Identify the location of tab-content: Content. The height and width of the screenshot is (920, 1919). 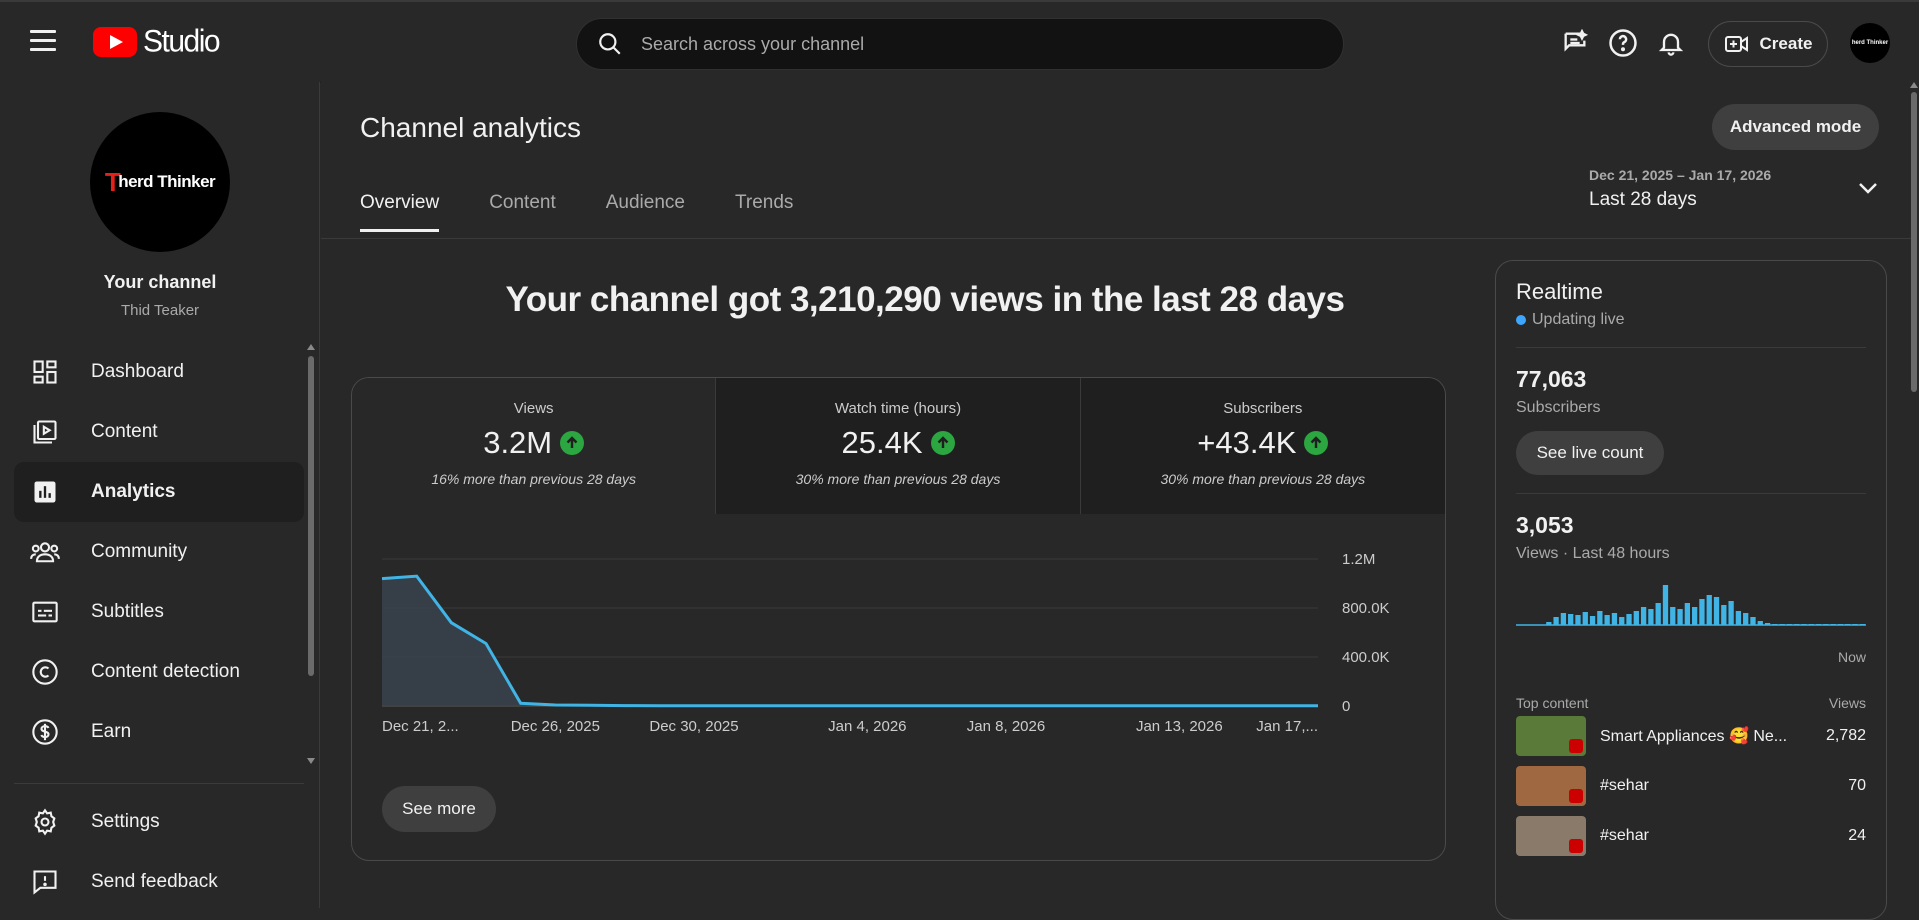
(522, 202).